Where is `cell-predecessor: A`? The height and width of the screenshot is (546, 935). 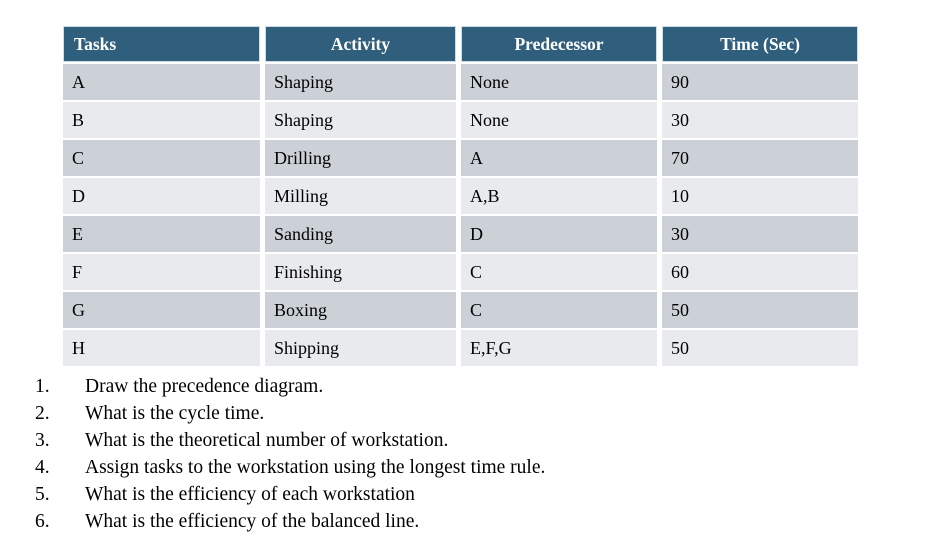 cell-predecessor: A is located at coordinates (559, 158).